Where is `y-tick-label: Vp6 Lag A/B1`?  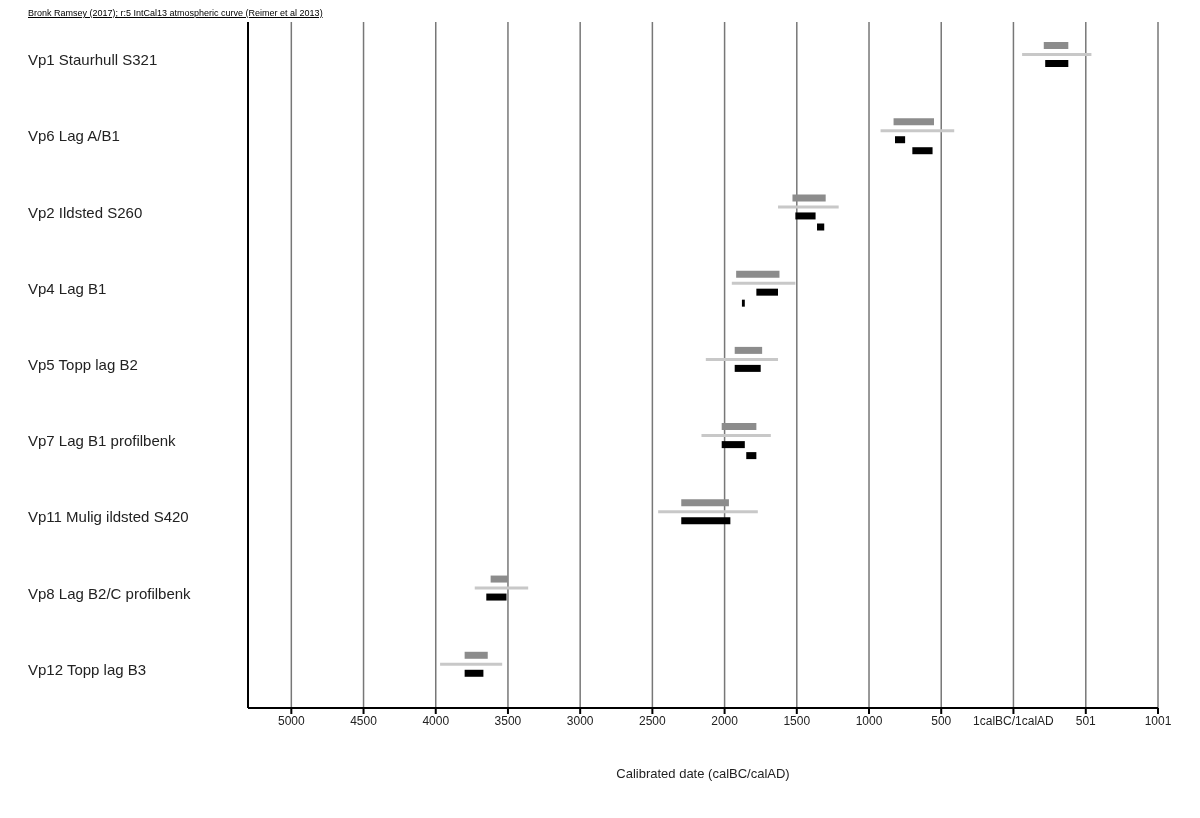 y-tick-label: Vp6 Lag A/B1 is located at coordinates (74, 136).